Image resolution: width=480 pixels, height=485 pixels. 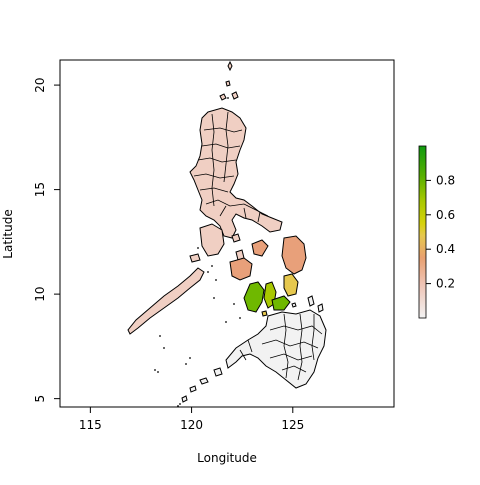 What do you see at coordinates (291, 285) in the screenshot?
I see `region-leyte` at bounding box center [291, 285].